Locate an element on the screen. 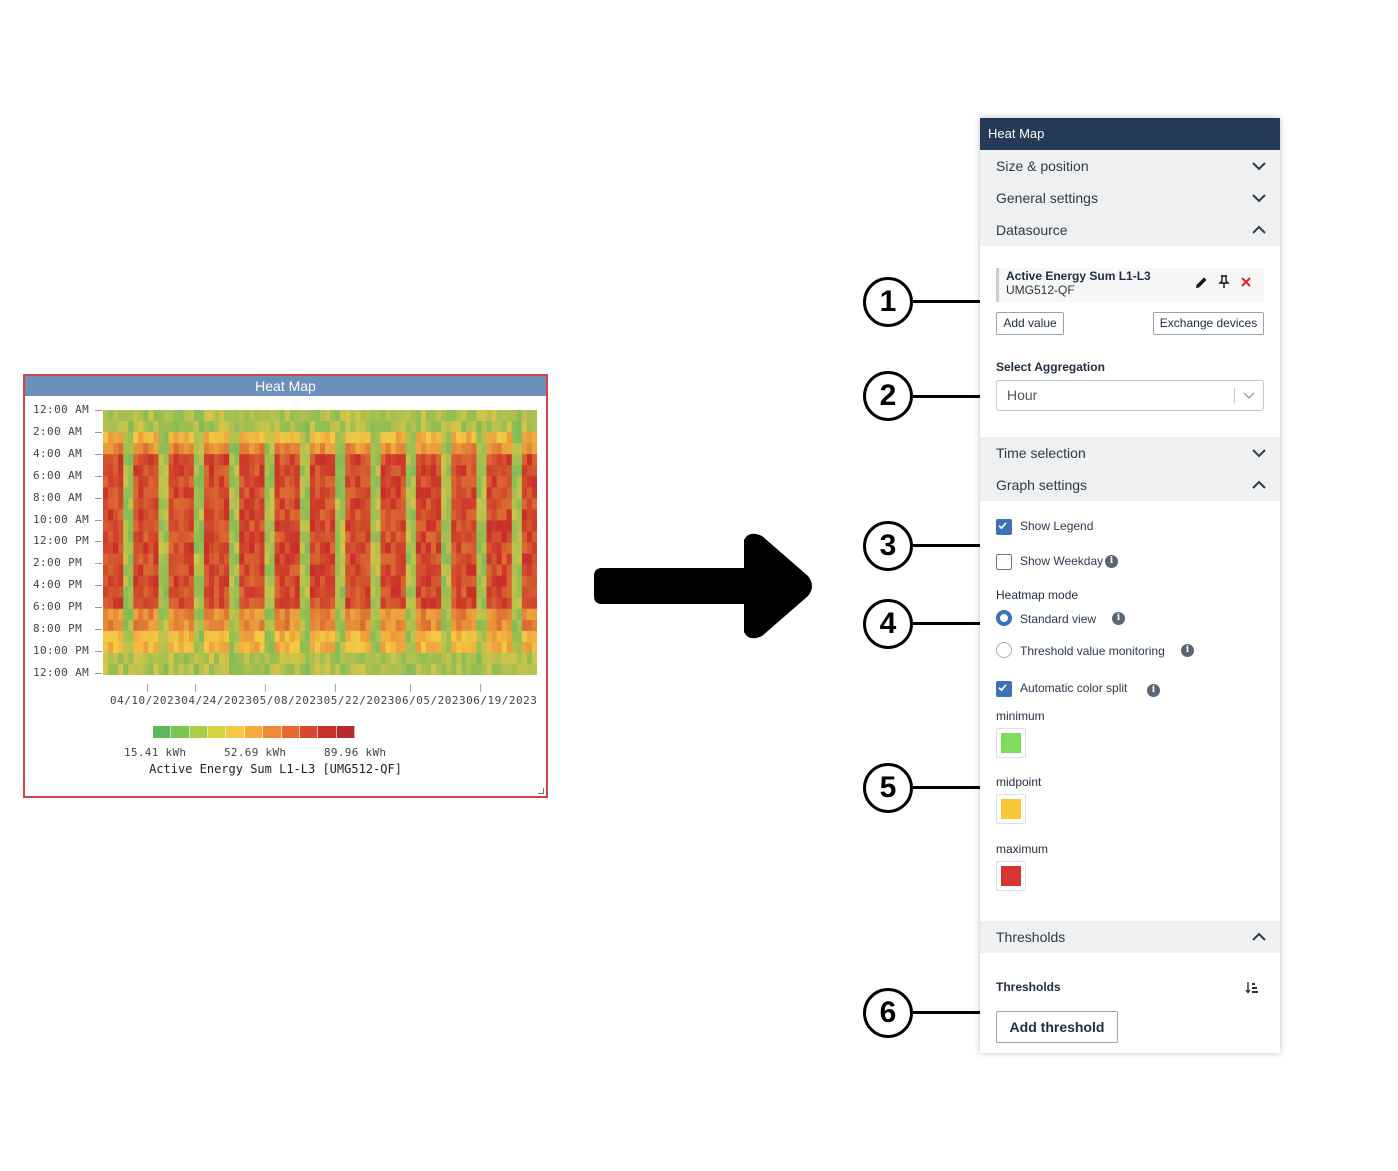  datasource-item: Active Energy Sum L1-L3 UMG512-QF is located at coordinates (1130, 285).